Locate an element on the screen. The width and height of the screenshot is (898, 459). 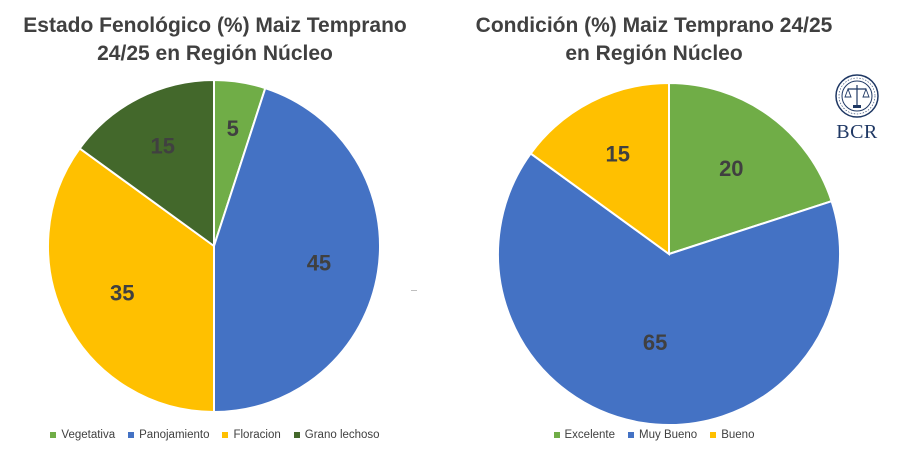
legend-label: Floracion is located at coordinates (257, 435).